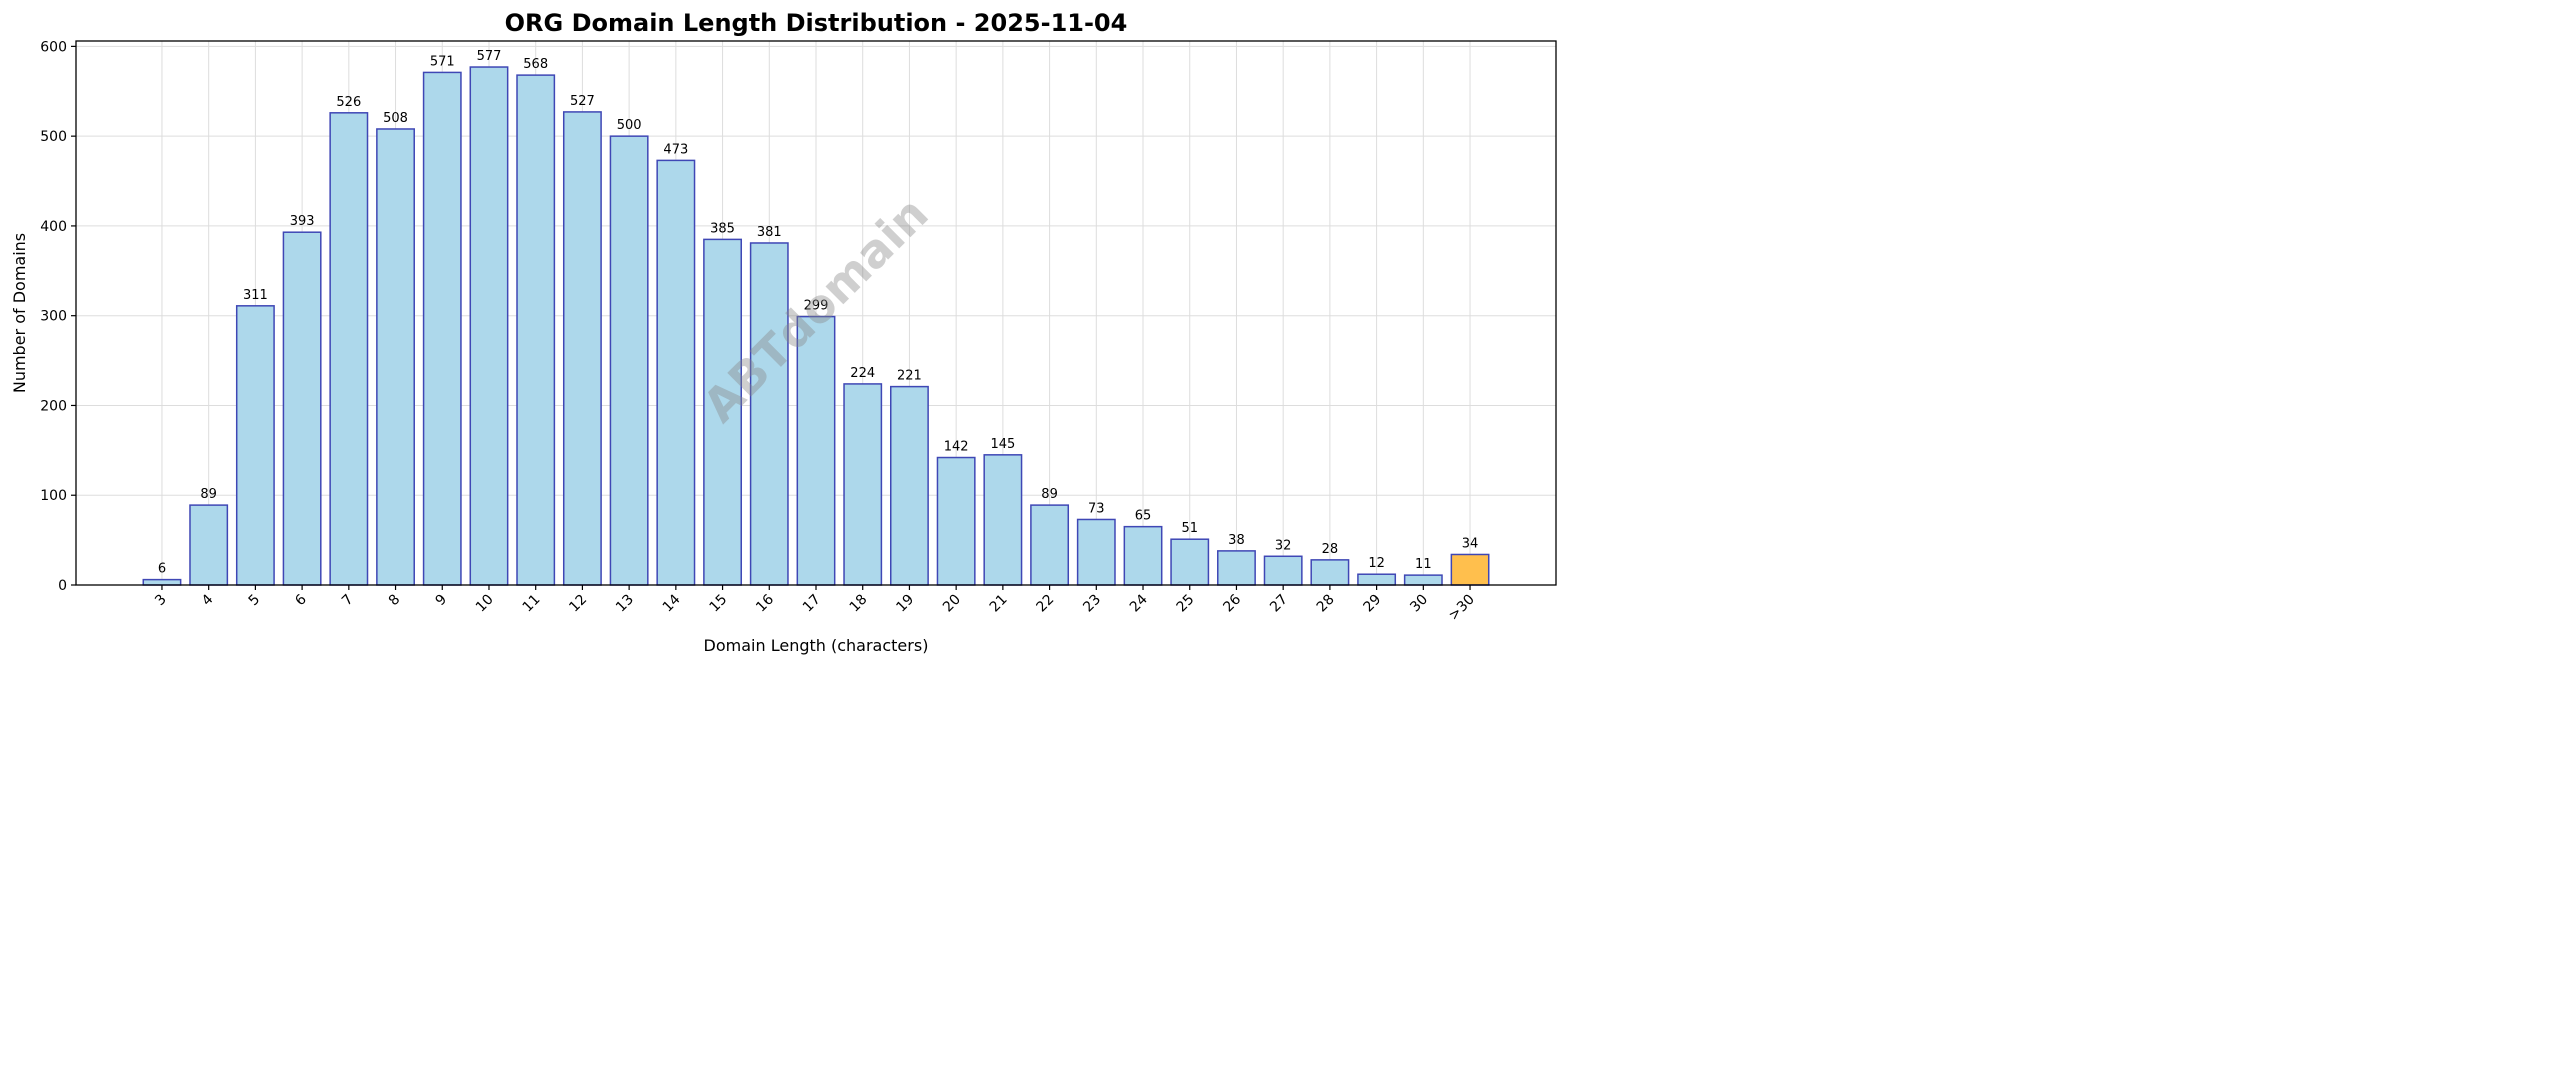  Describe the element at coordinates (1462, 608) in the screenshot. I see `x-tick-label: >30` at that location.